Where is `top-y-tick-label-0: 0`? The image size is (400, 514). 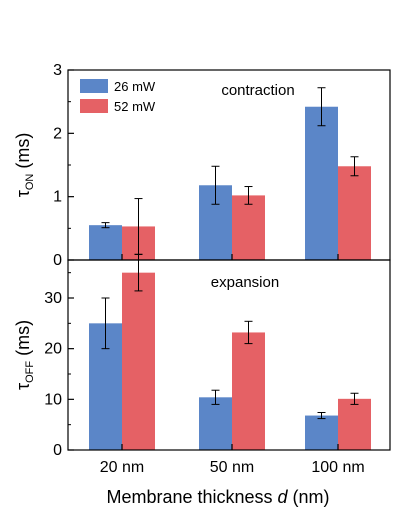
top-y-tick-label-0: 0 is located at coordinates (57, 260).